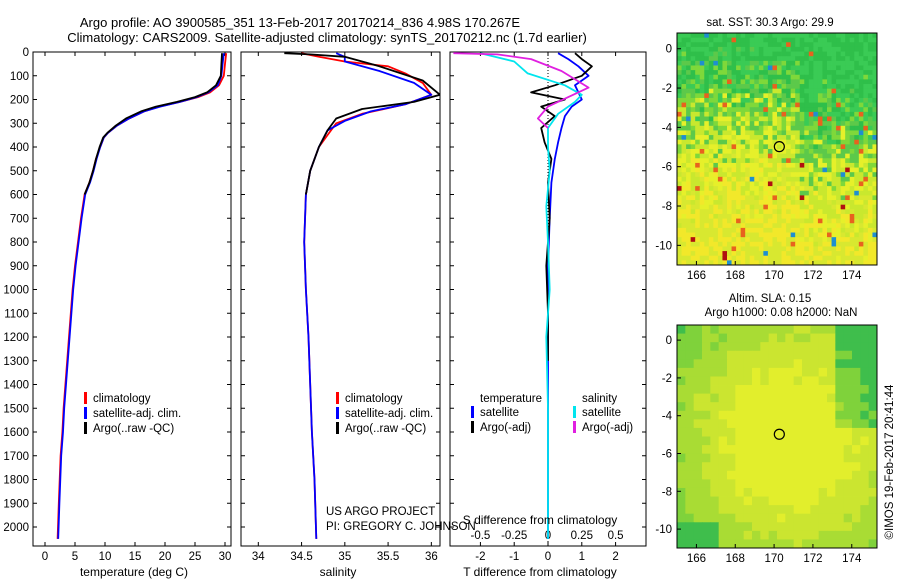 The height and width of the screenshot is (580, 900). What do you see at coordinates (85, 413) in the screenshot?
I see `temp-legend-swatch-satellite` at bounding box center [85, 413].